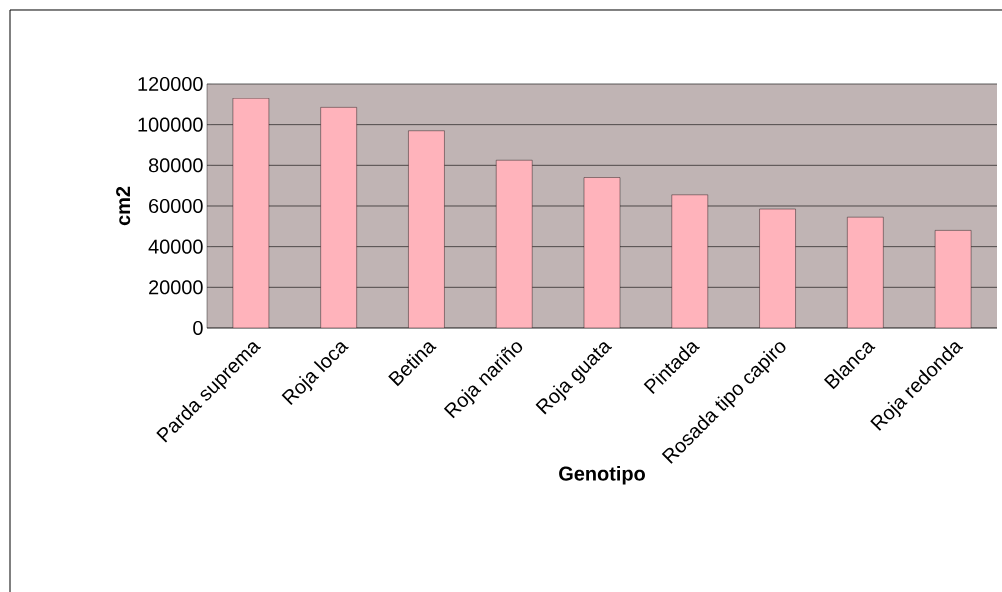  What do you see at coordinates (170, 84) in the screenshot?
I see `y-tick-label: 120000` at bounding box center [170, 84].